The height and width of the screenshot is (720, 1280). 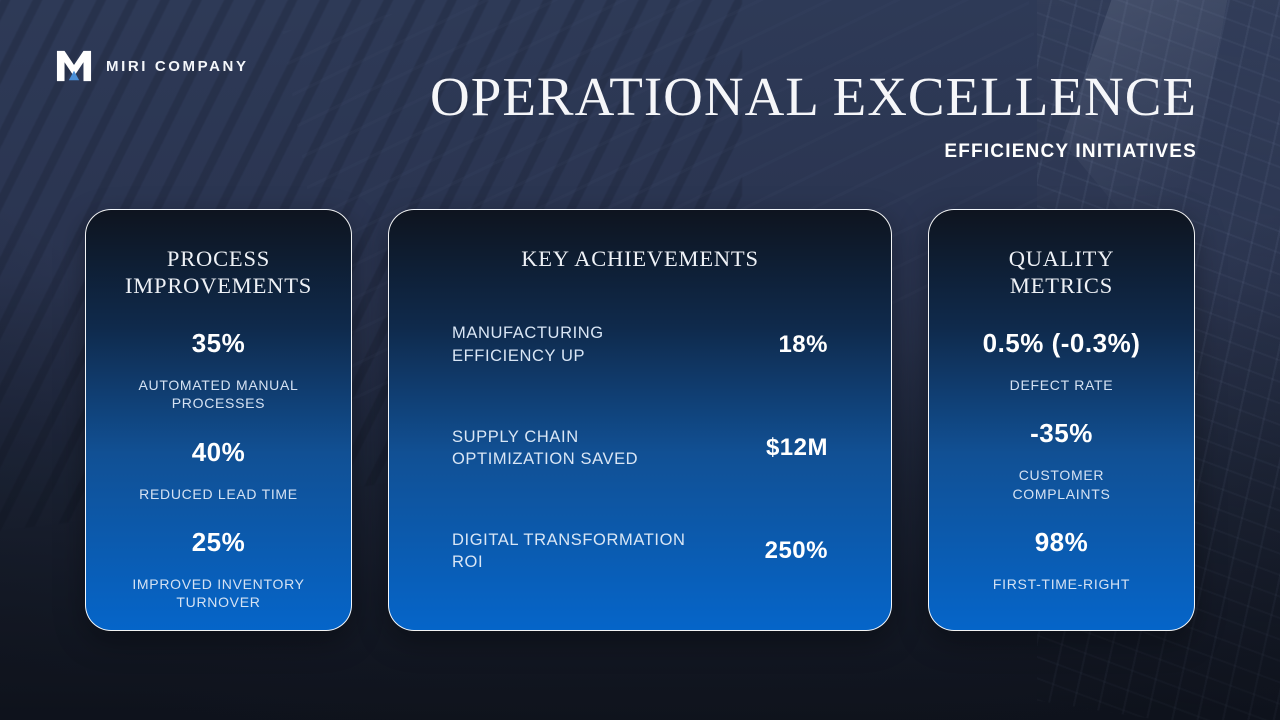 I want to click on achievement-row: MANUFACTURING EFFICIENCY UP 18%, so click(x=640, y=344).